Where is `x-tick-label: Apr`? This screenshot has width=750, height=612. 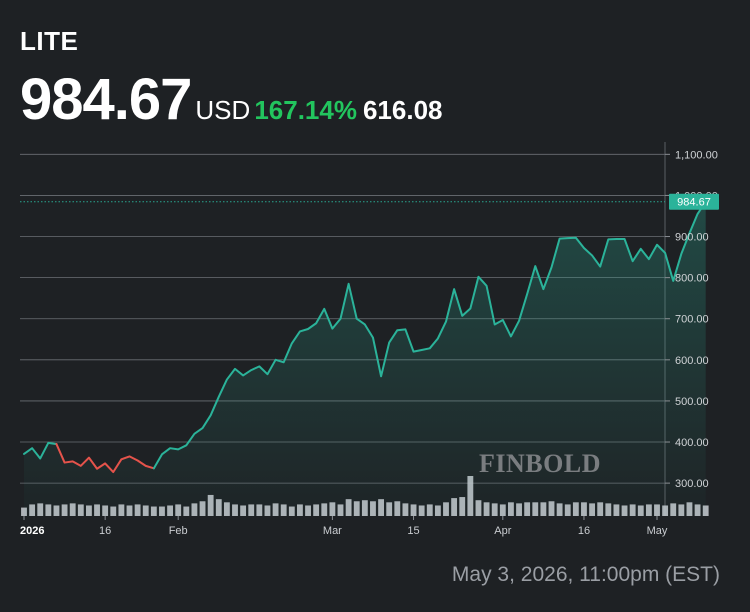 x-tick-label: Apr is located at coordinates (502, 531).